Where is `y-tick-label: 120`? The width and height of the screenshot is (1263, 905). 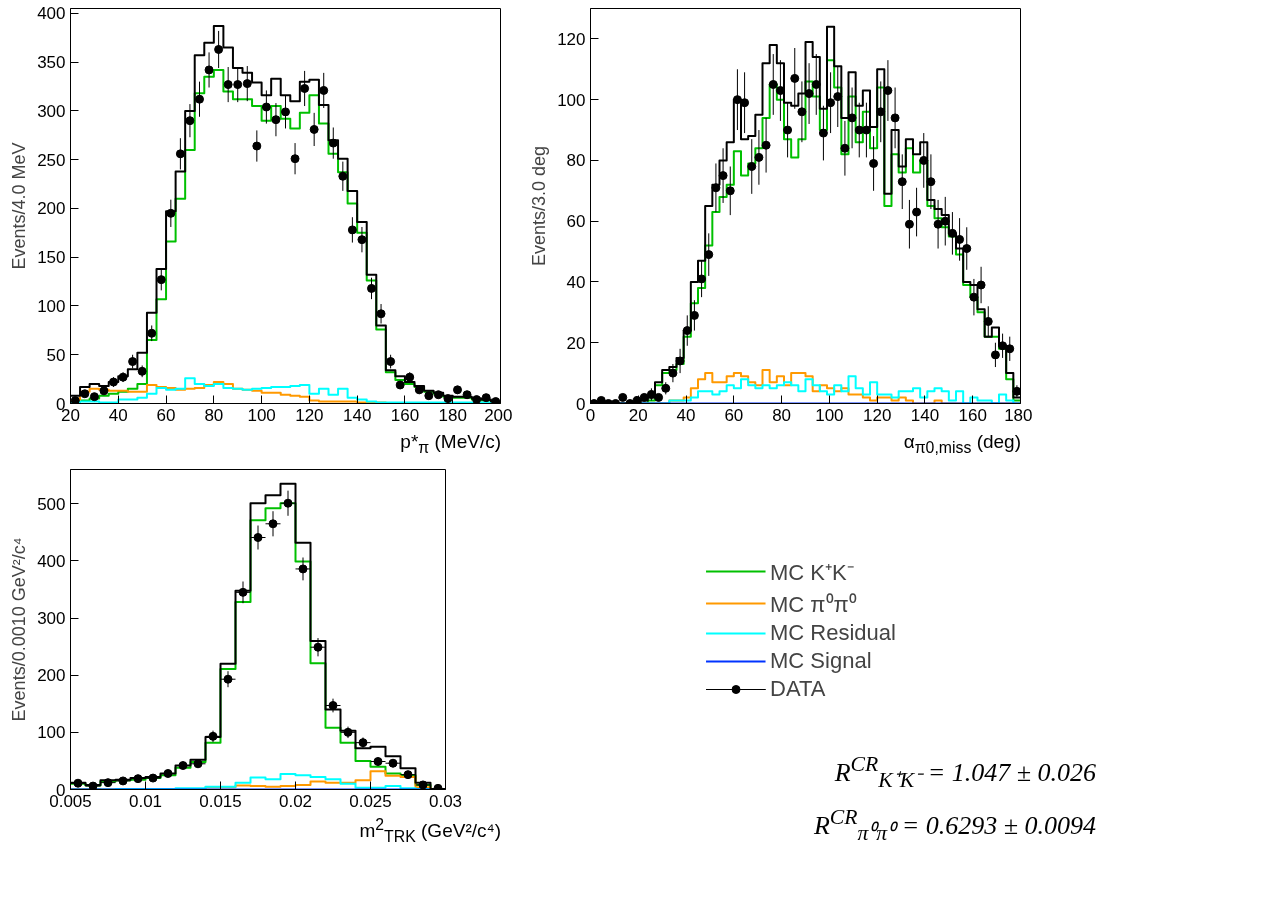
y-tick-label: 120 is located at coordinates (571, 39).